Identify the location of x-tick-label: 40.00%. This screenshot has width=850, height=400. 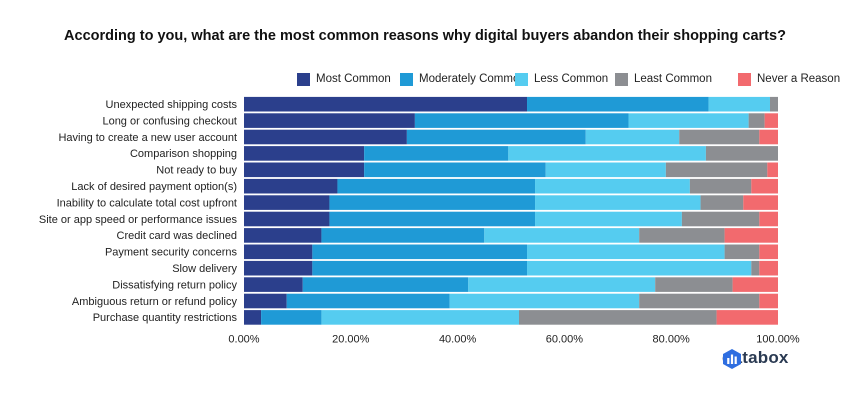
(458, 340).